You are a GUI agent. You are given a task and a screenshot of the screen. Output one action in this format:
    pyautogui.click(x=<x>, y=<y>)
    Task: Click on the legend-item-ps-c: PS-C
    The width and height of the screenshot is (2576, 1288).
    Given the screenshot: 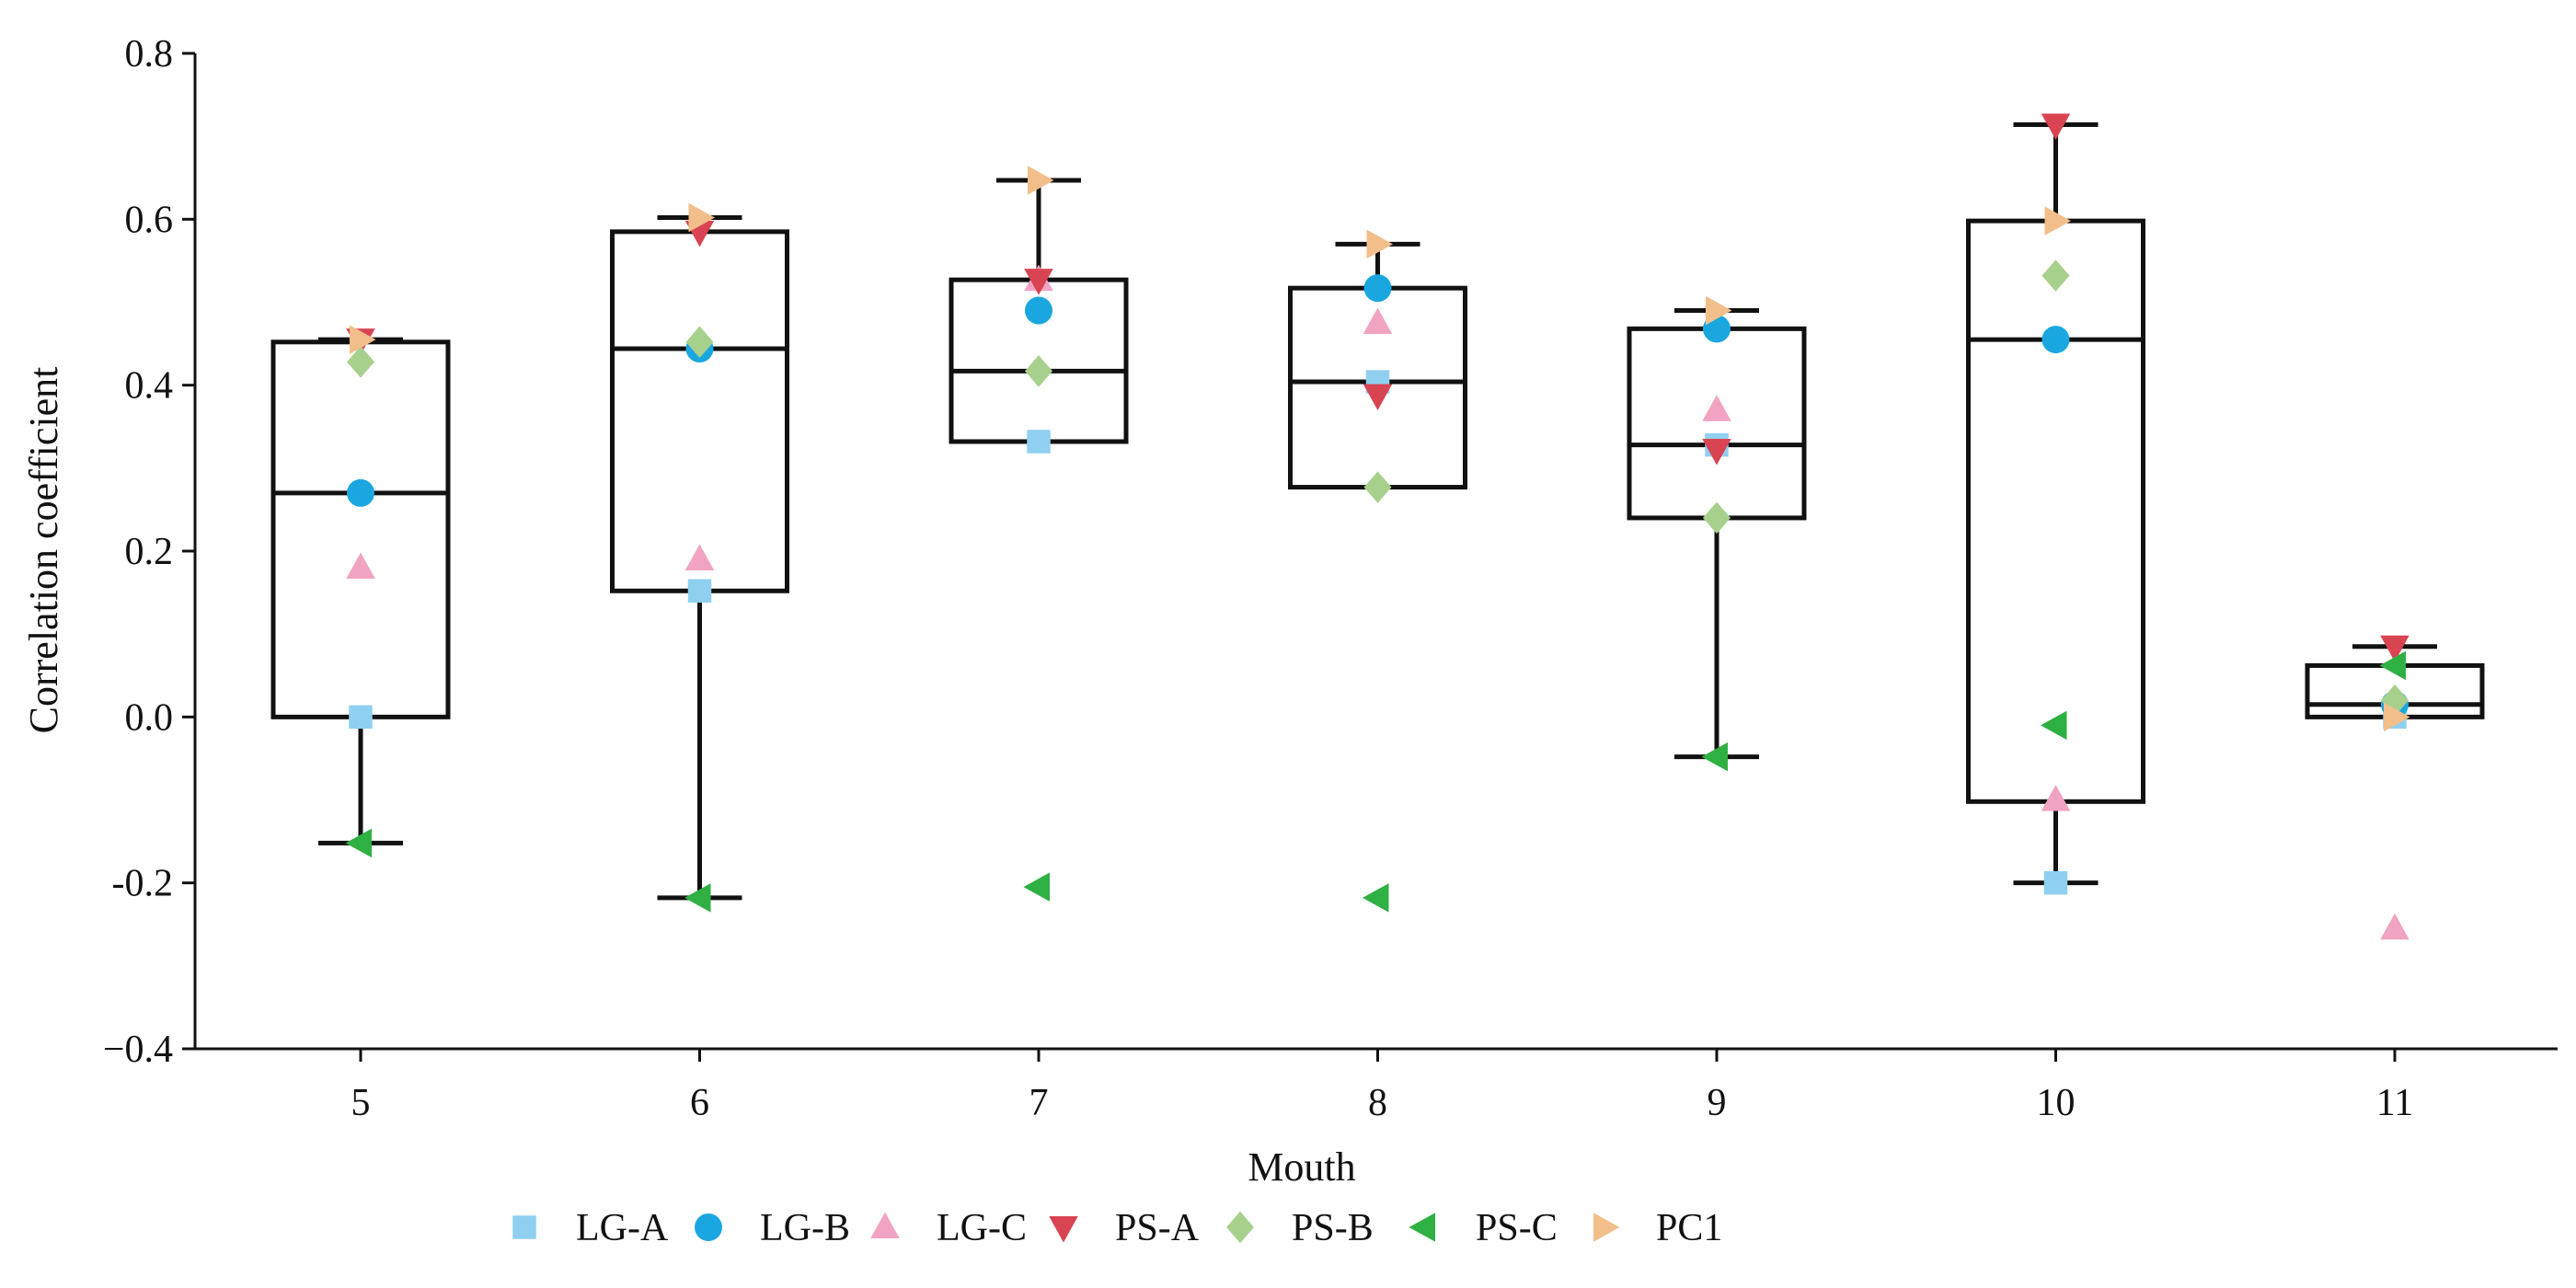 What is the action you would take?
    pyautogui.click(x=1483, y=1228)
    